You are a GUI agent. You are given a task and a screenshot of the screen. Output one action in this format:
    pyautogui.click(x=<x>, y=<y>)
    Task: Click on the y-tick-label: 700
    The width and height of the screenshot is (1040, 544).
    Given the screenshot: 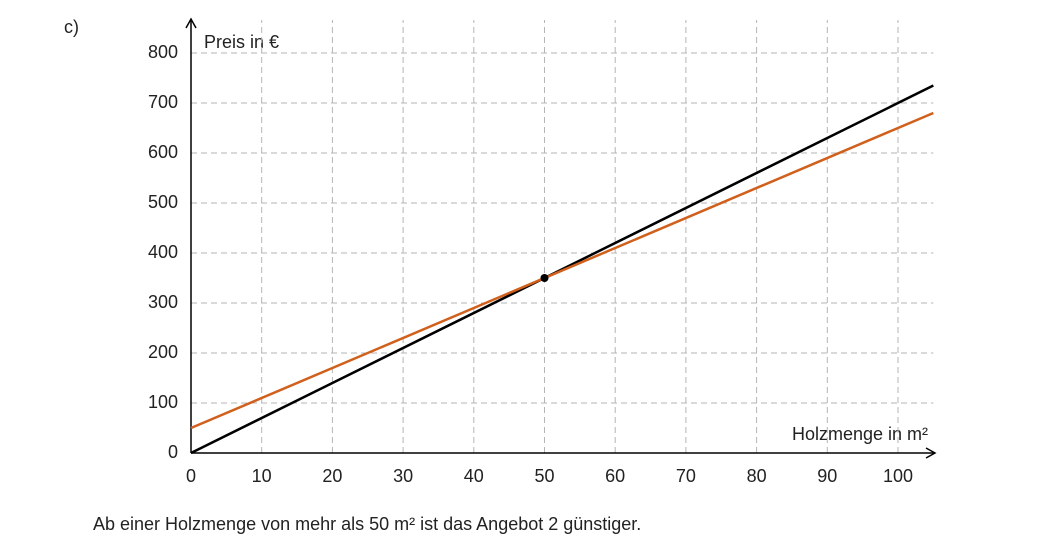 What is the action you would take?
    pyautogui.click(x=163, y=102)
    